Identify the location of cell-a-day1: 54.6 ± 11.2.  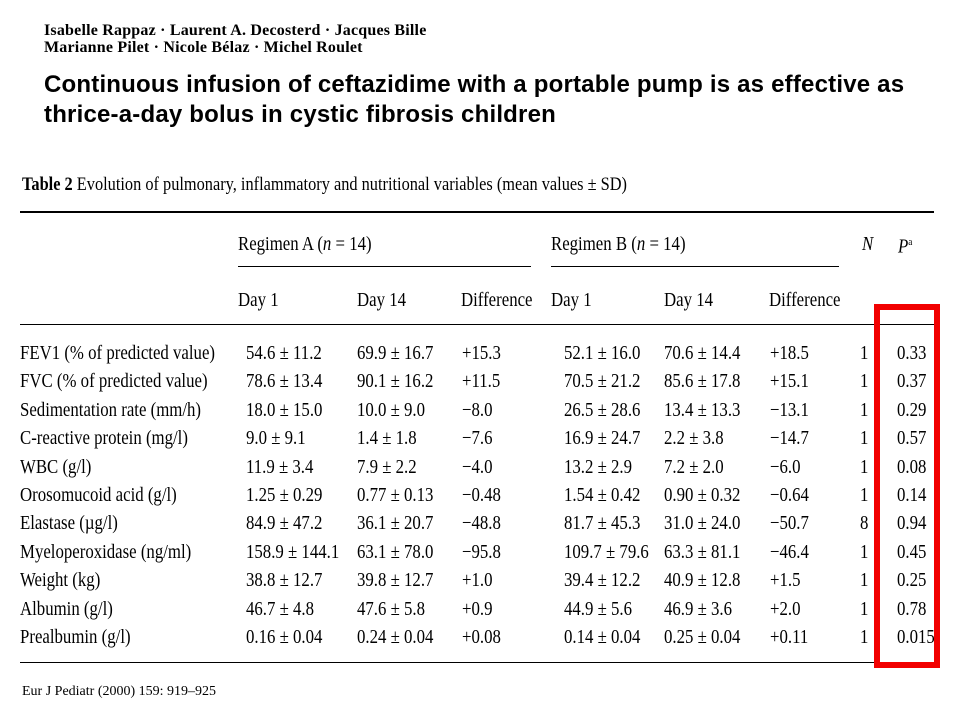
(284, 353).